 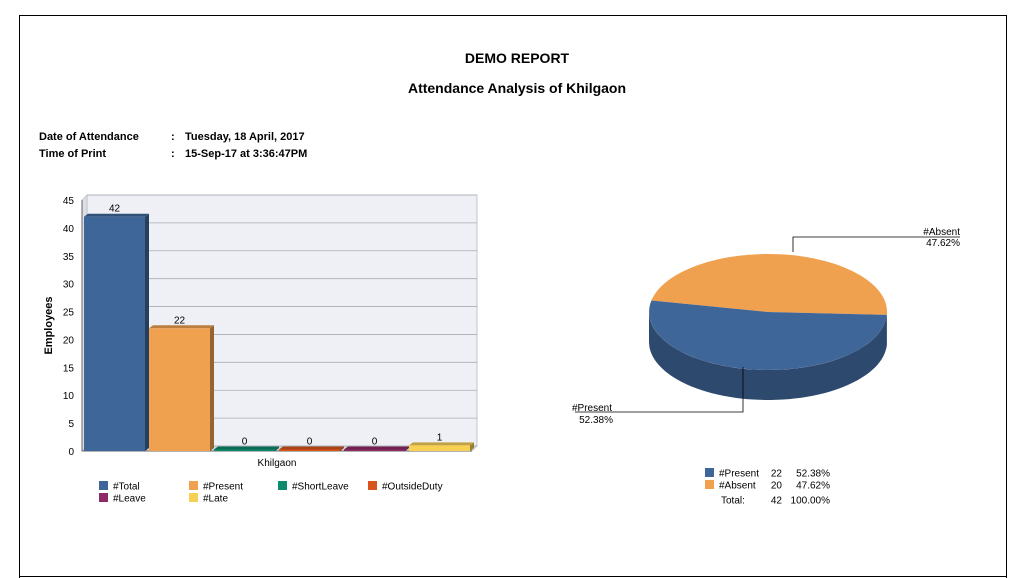 I want to click on pie-legend-total-label: Total:, so click(x=733, y=501).